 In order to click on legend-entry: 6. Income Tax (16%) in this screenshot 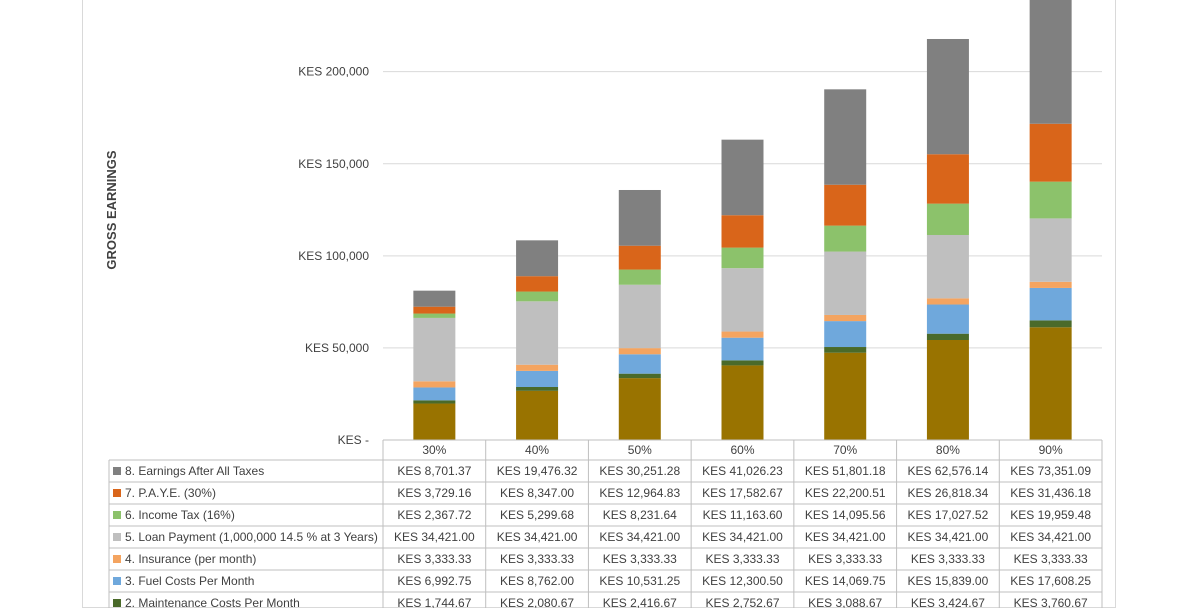, I will do `click(180, 515)`.